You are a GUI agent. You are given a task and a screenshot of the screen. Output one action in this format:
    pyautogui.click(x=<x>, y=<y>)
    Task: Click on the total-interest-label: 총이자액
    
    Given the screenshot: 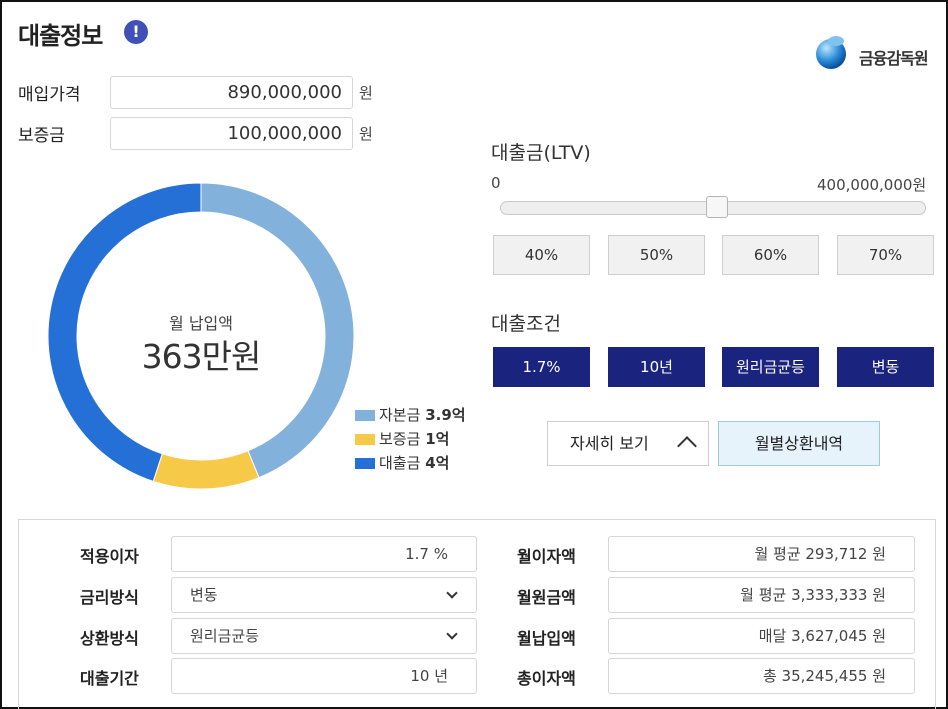 What is the action you would take?
    pyautogui.click(x=546, y=678)
    